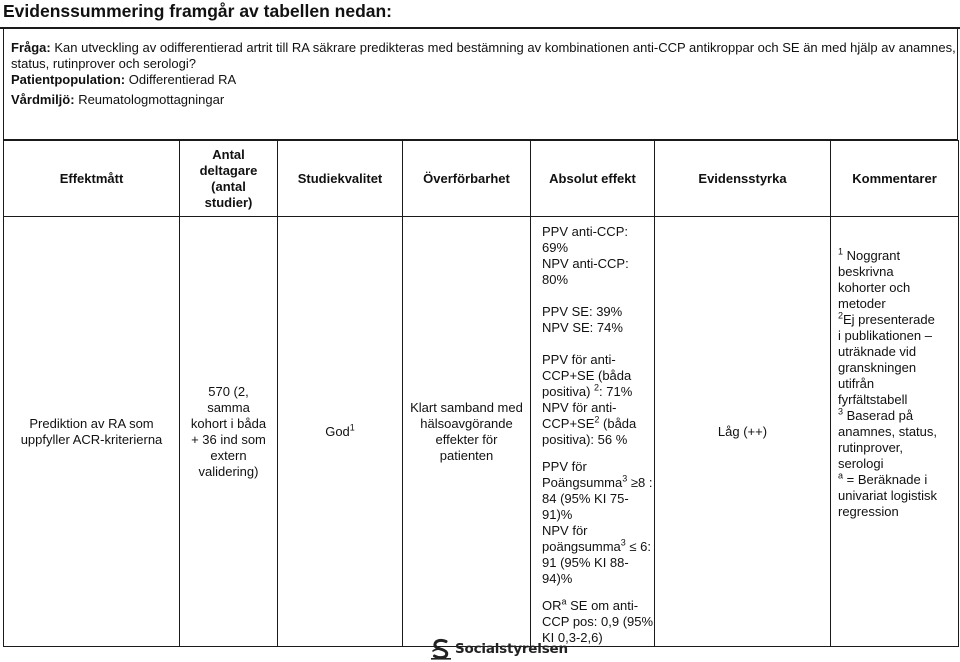 This screenshot has height=662, width=960. Describe the element at coordinates (579, 359) in the screenshot. I see `abs-line: PPV för anti-` at that location.